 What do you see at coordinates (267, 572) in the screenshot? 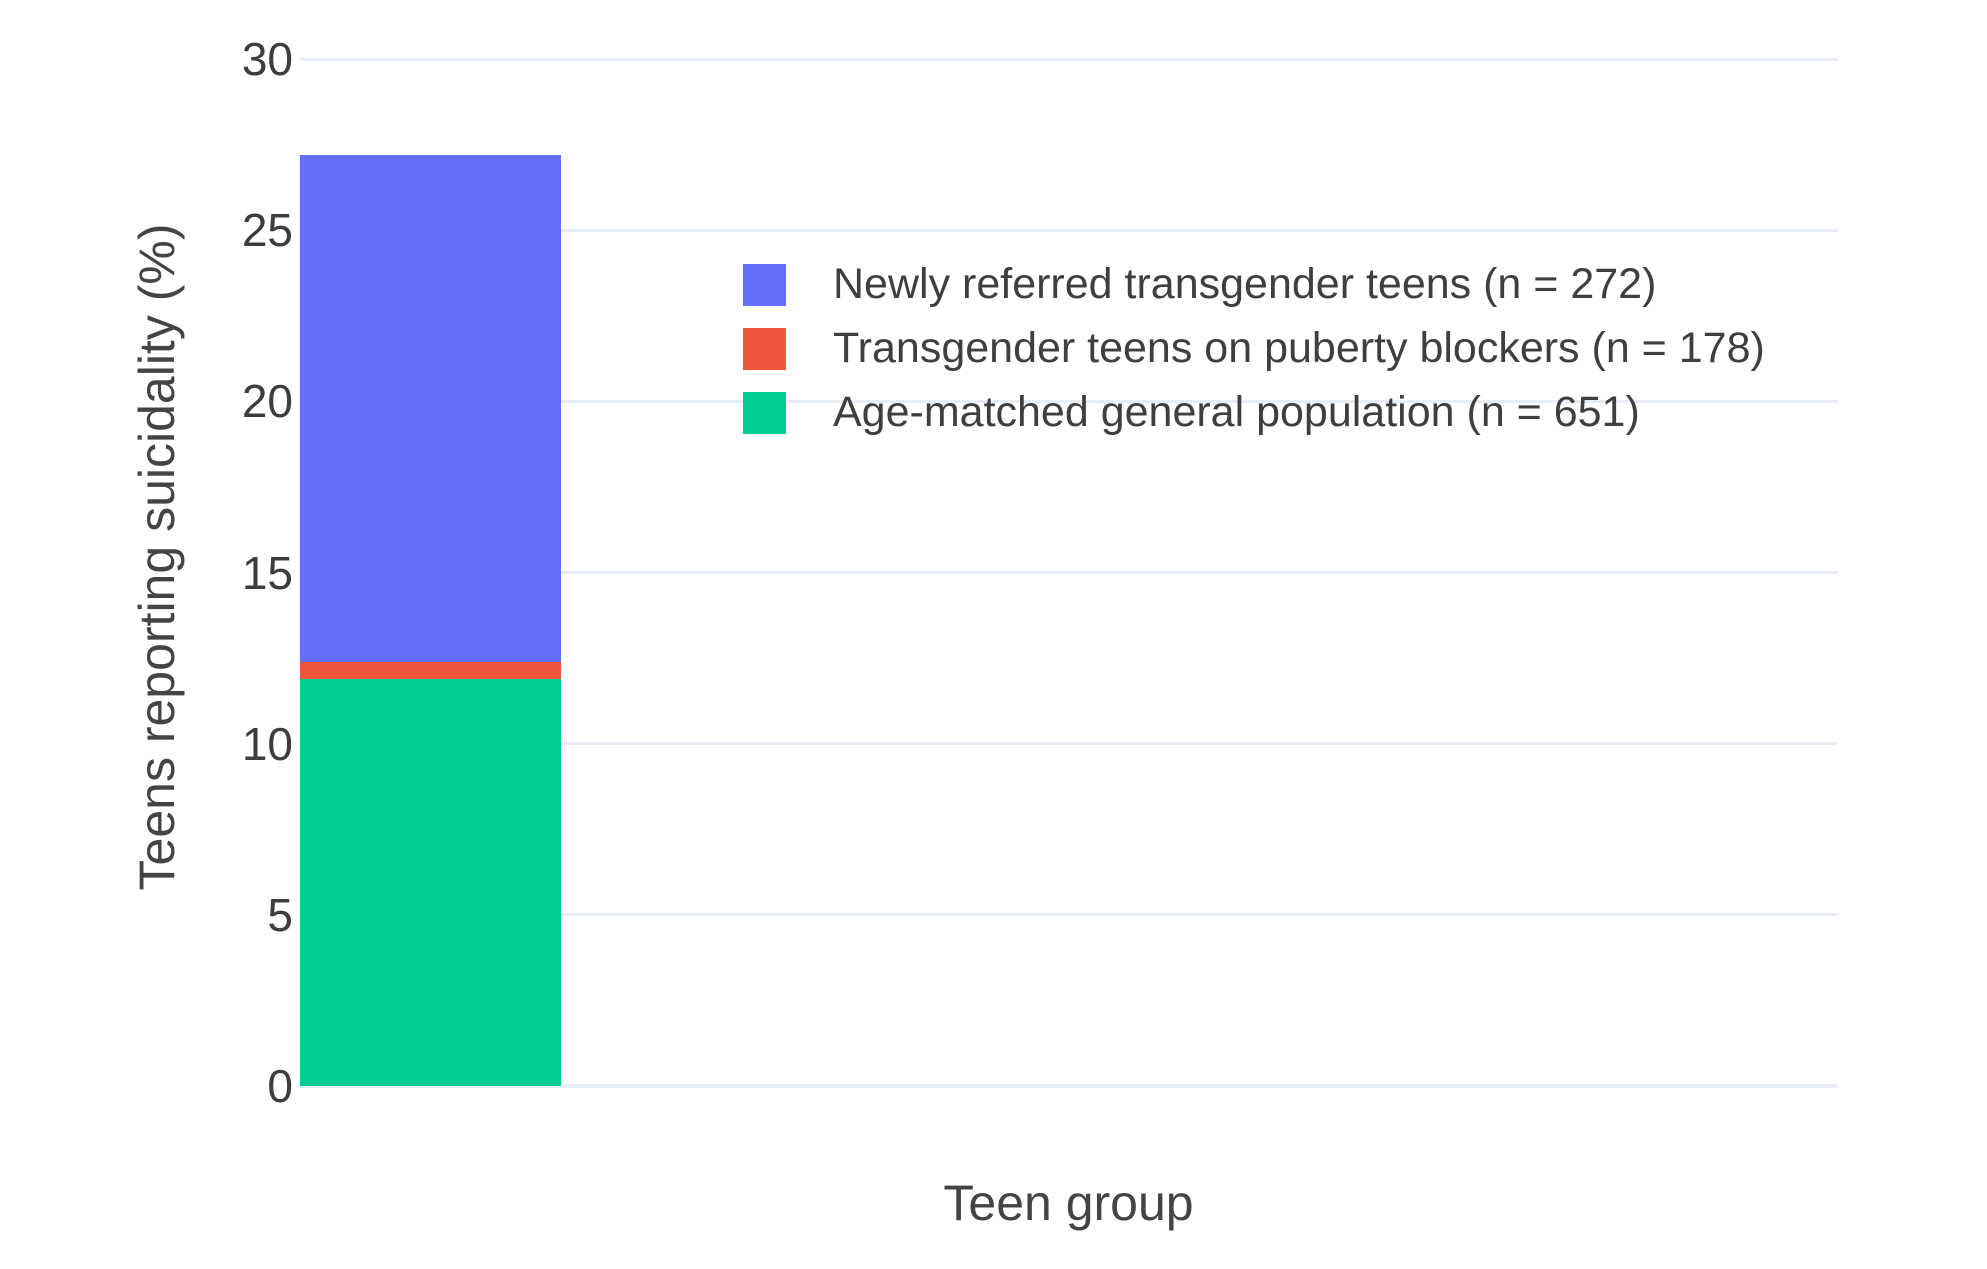
I see `y-tick-label: 15` at bounding box center [267, 572].